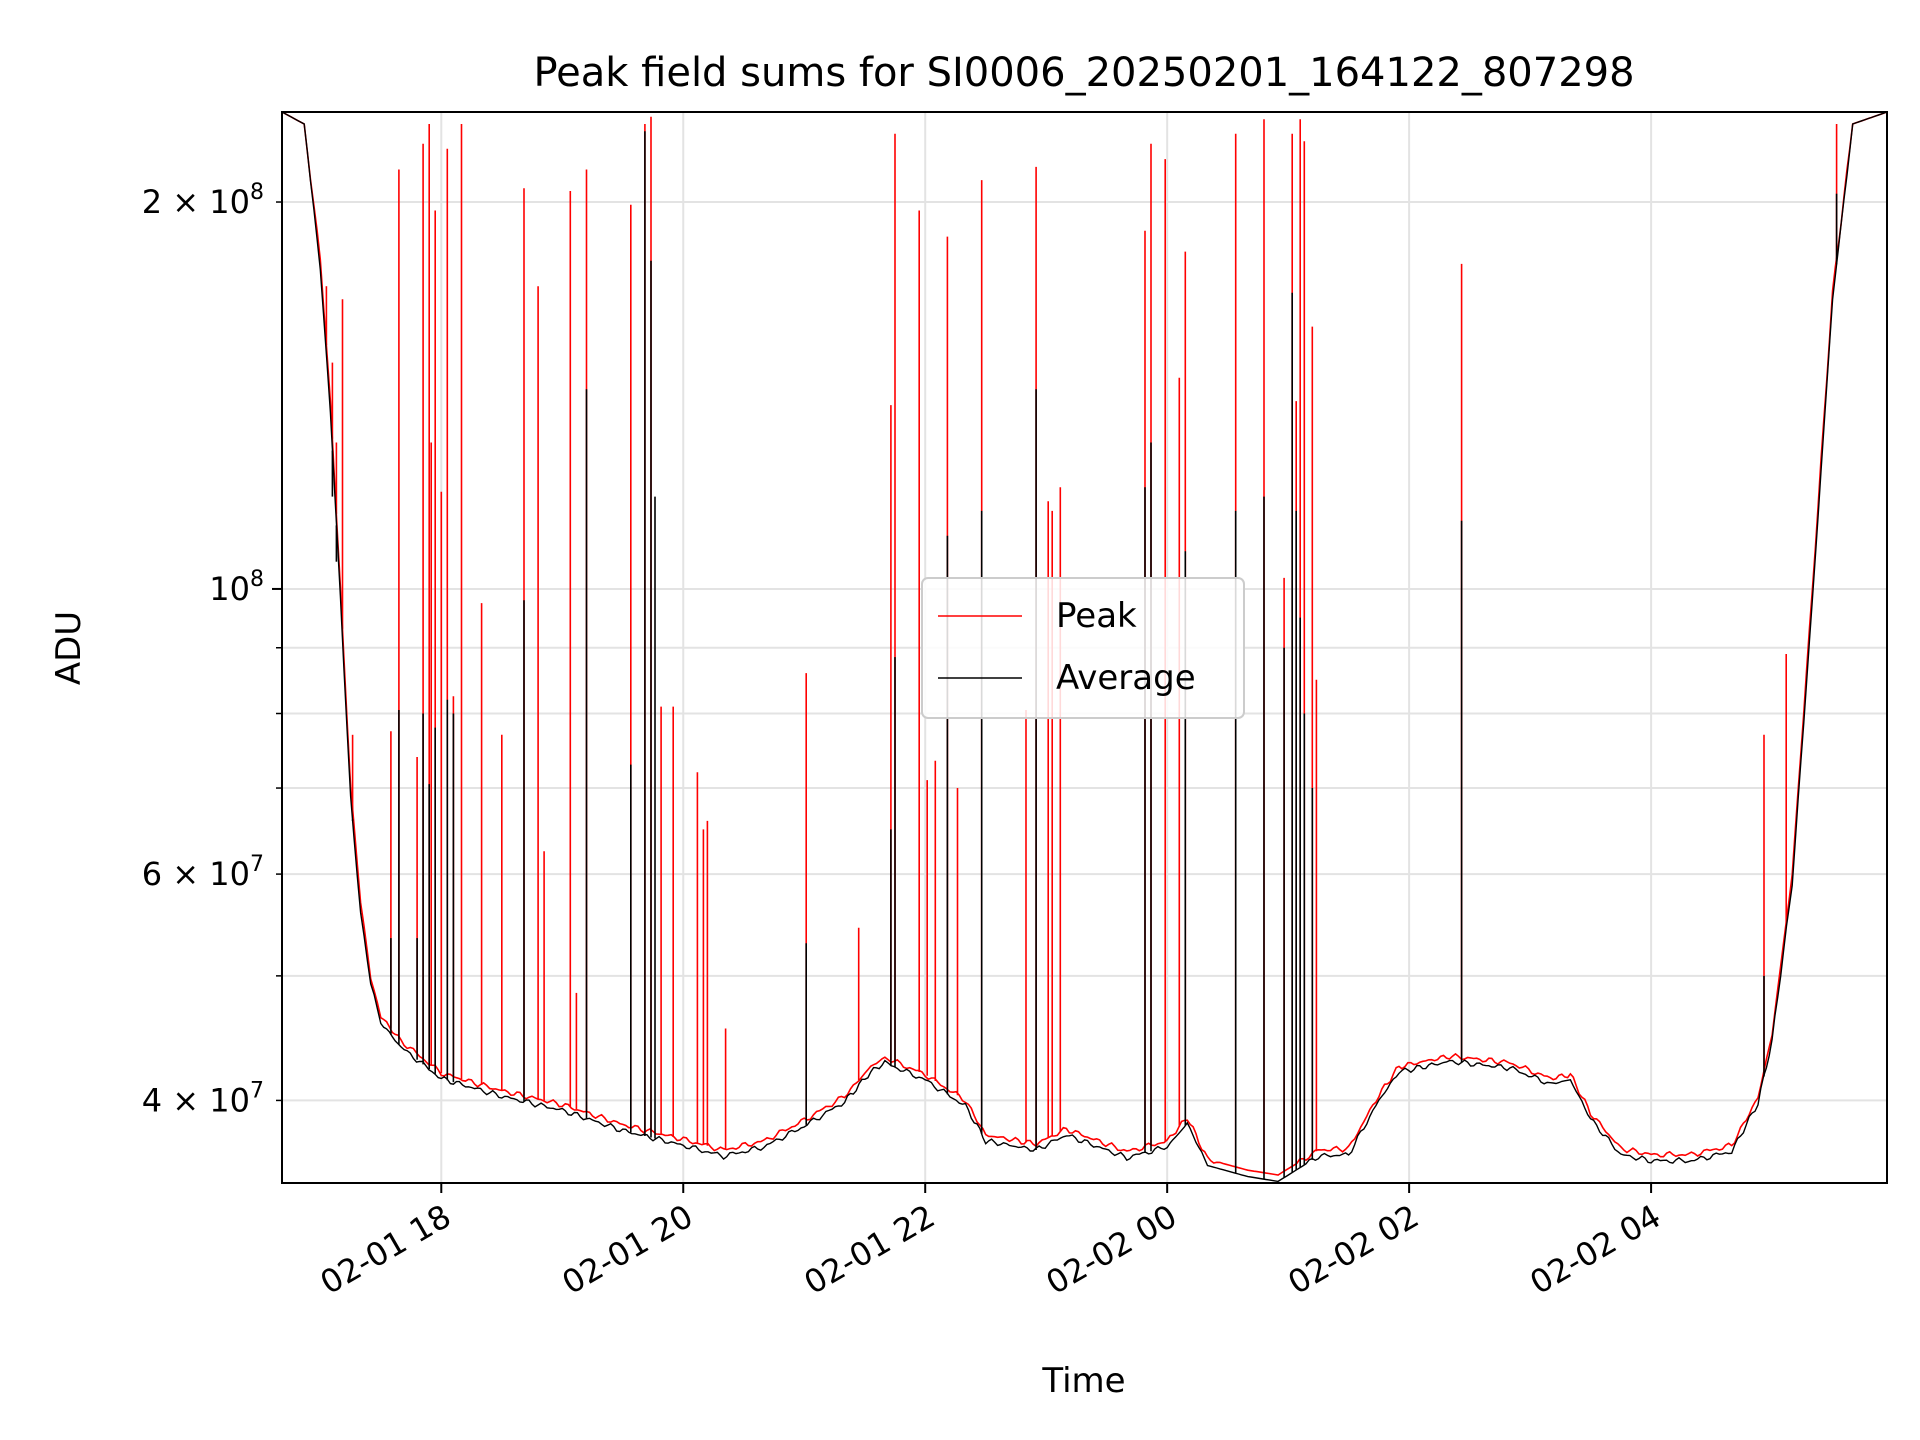  I want to click on y-tick-label: 108, so click(236, 587).